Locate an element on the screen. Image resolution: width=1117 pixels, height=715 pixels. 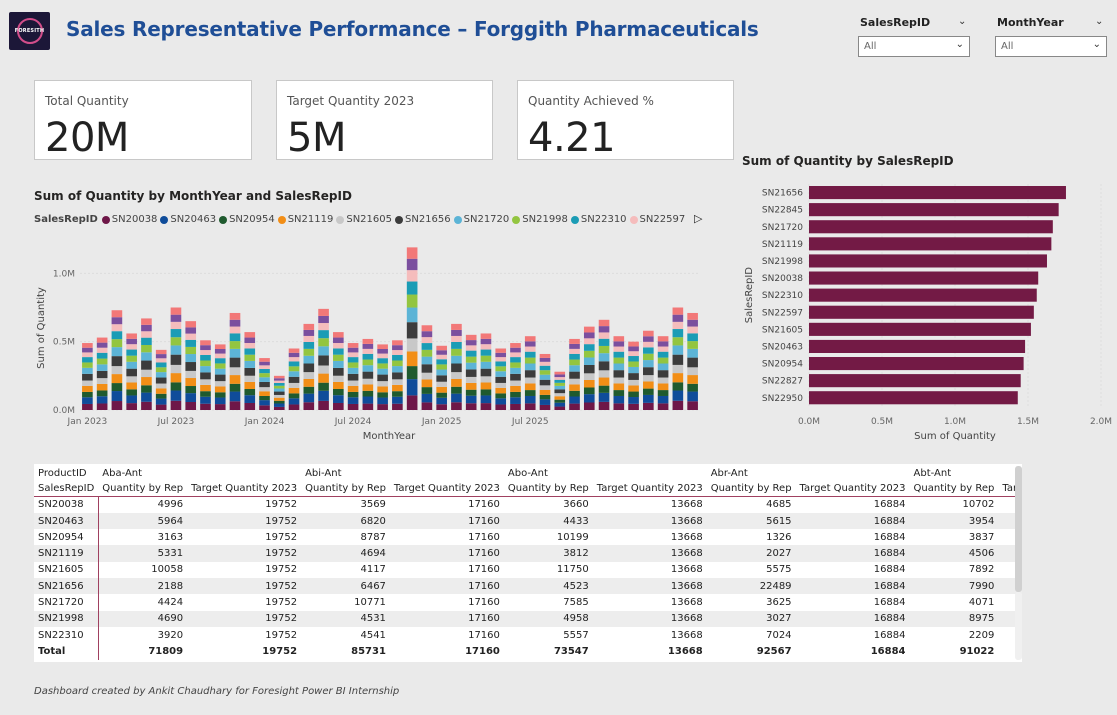
legend-item: SN20463 is located at coordinates (188, 219).